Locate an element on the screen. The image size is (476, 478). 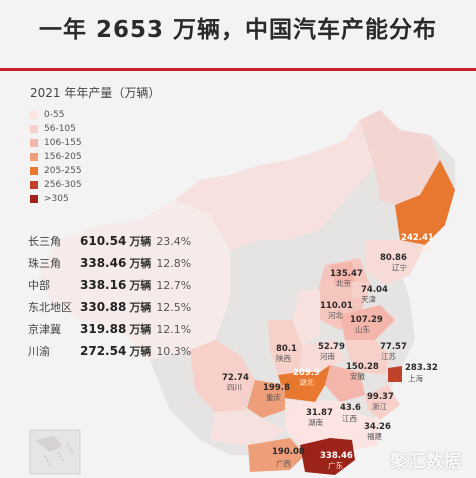
anhui-name: 安徽 is located at coordinates (357, 376).